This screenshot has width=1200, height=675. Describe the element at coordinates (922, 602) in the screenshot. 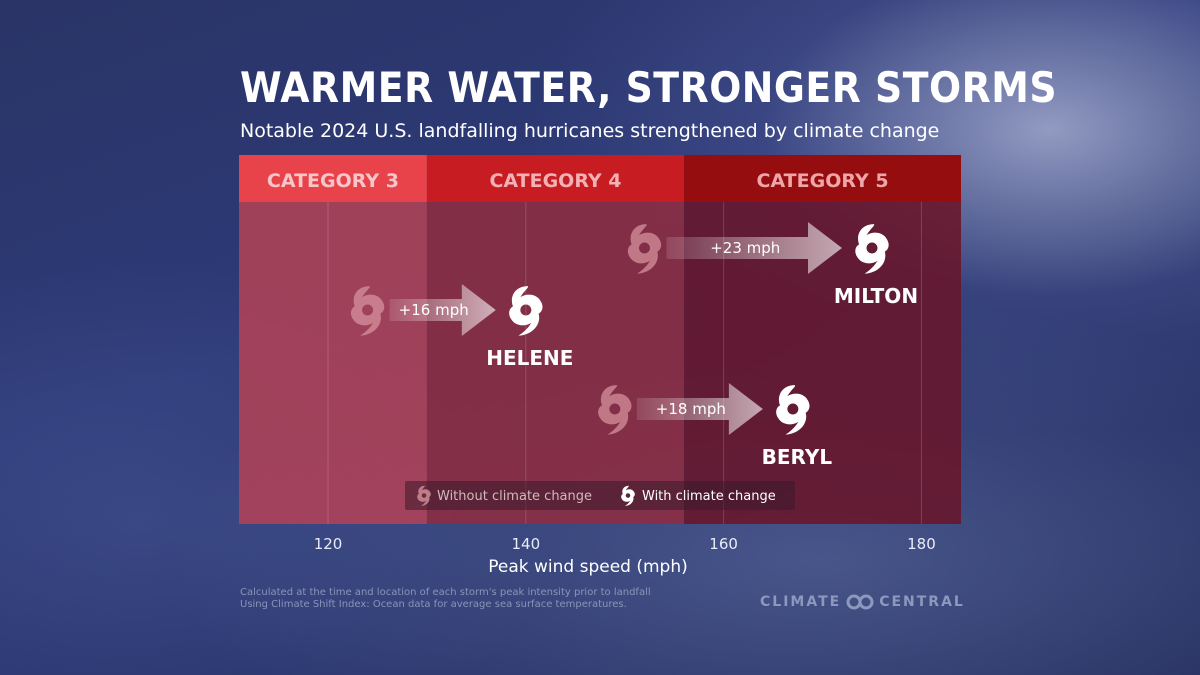

I see `brand-word-right: CENTRAL` at that location.